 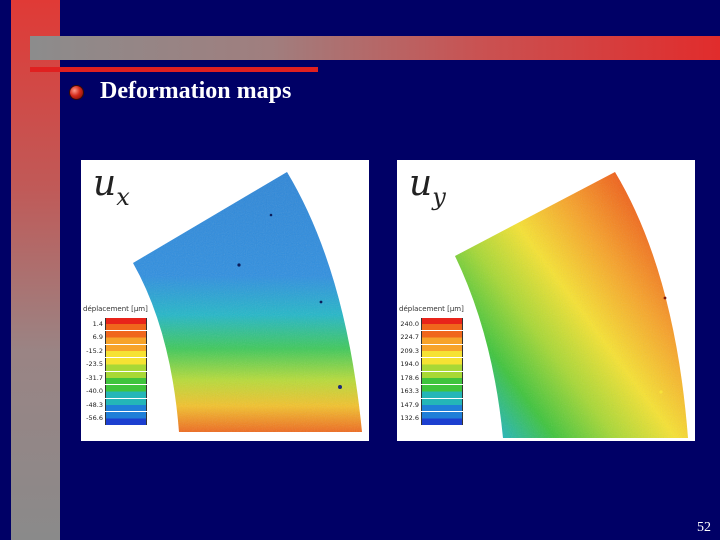 What do you see at coordinates (375, 48) in the screenshot?
I see `top-decor-band` at bounding box center [375, 48].